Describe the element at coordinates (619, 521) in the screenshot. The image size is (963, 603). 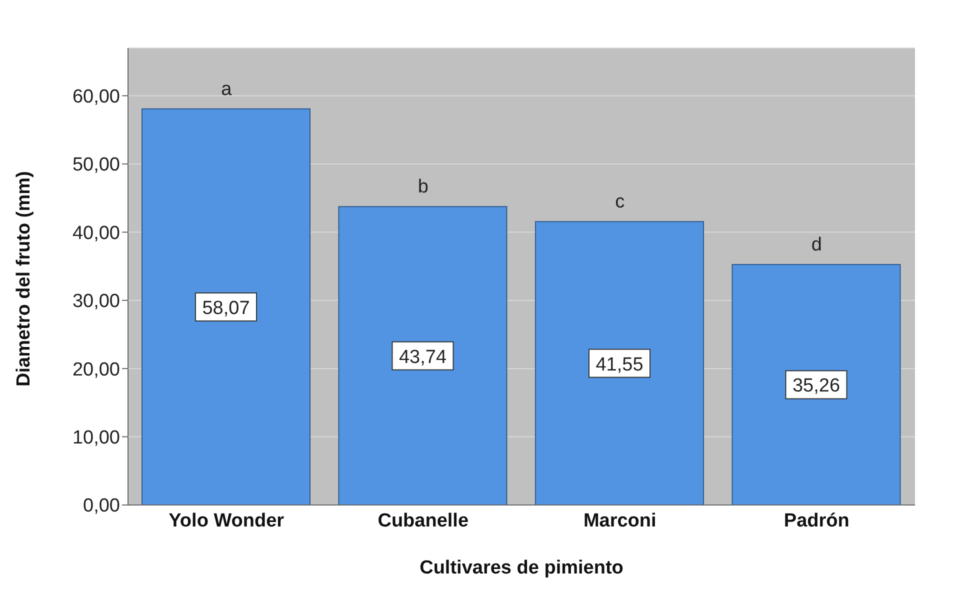
I see `x-tick-label: Marconi` at that location.